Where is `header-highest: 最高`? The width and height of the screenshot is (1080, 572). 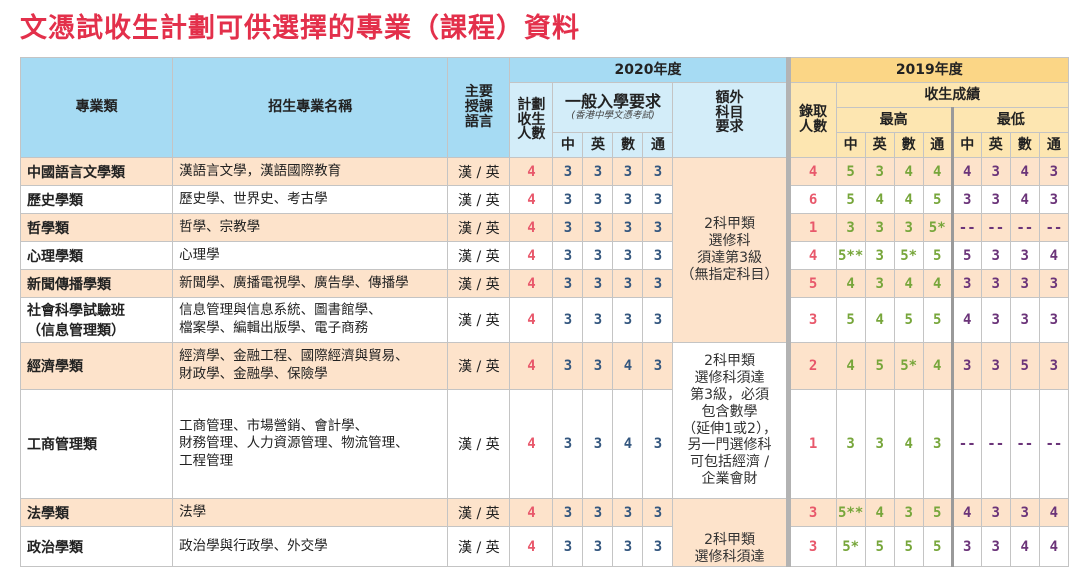
header-highest: 最高 is located at coordinates (894, 120).